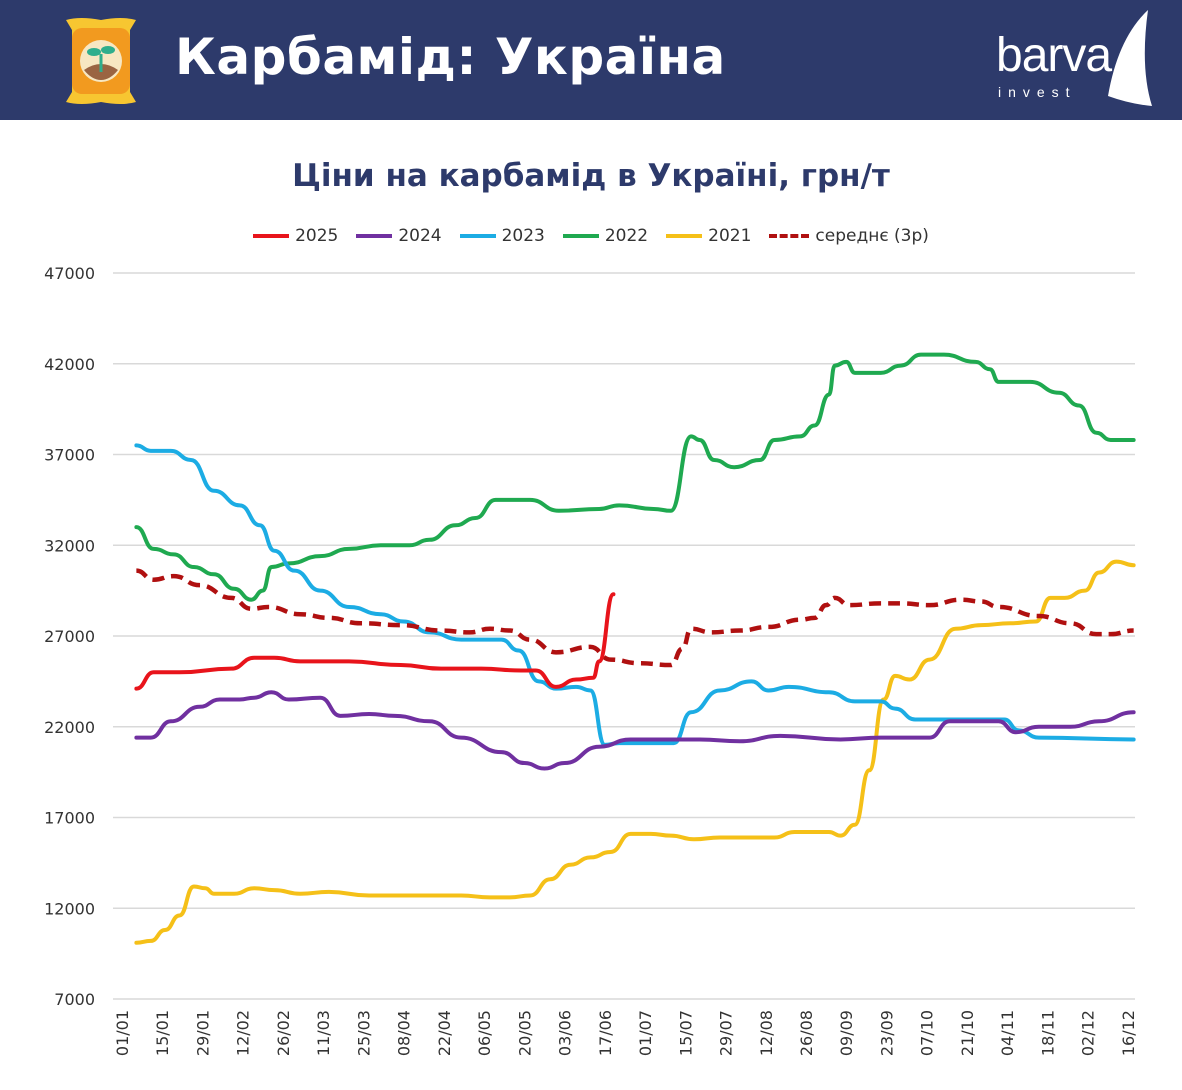 This screenshot has width=1182, height=1090. What do you see at coordinates (766, 1033) in the screenshot?
I see `x-tick-label: 12/08` at bounding box center [766, 1033].